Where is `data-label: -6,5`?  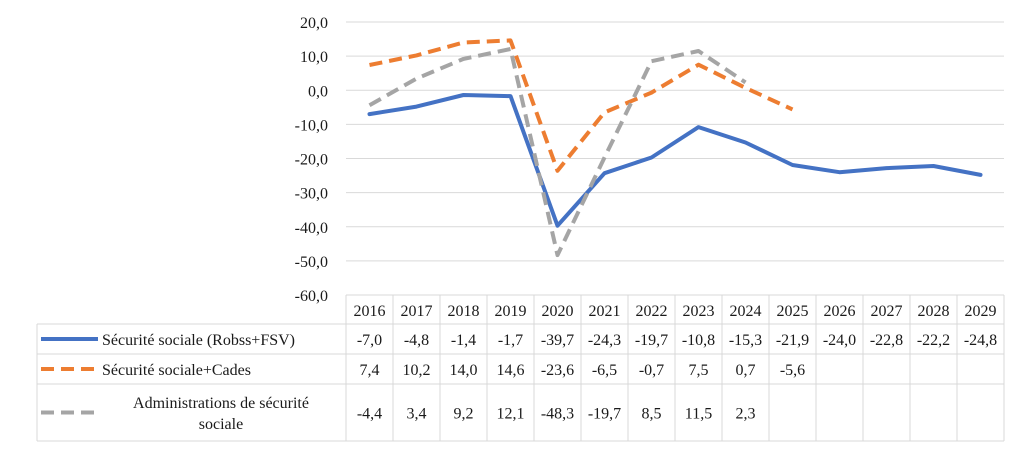
data-label: -6,5 is located at coordinates (604, 370).